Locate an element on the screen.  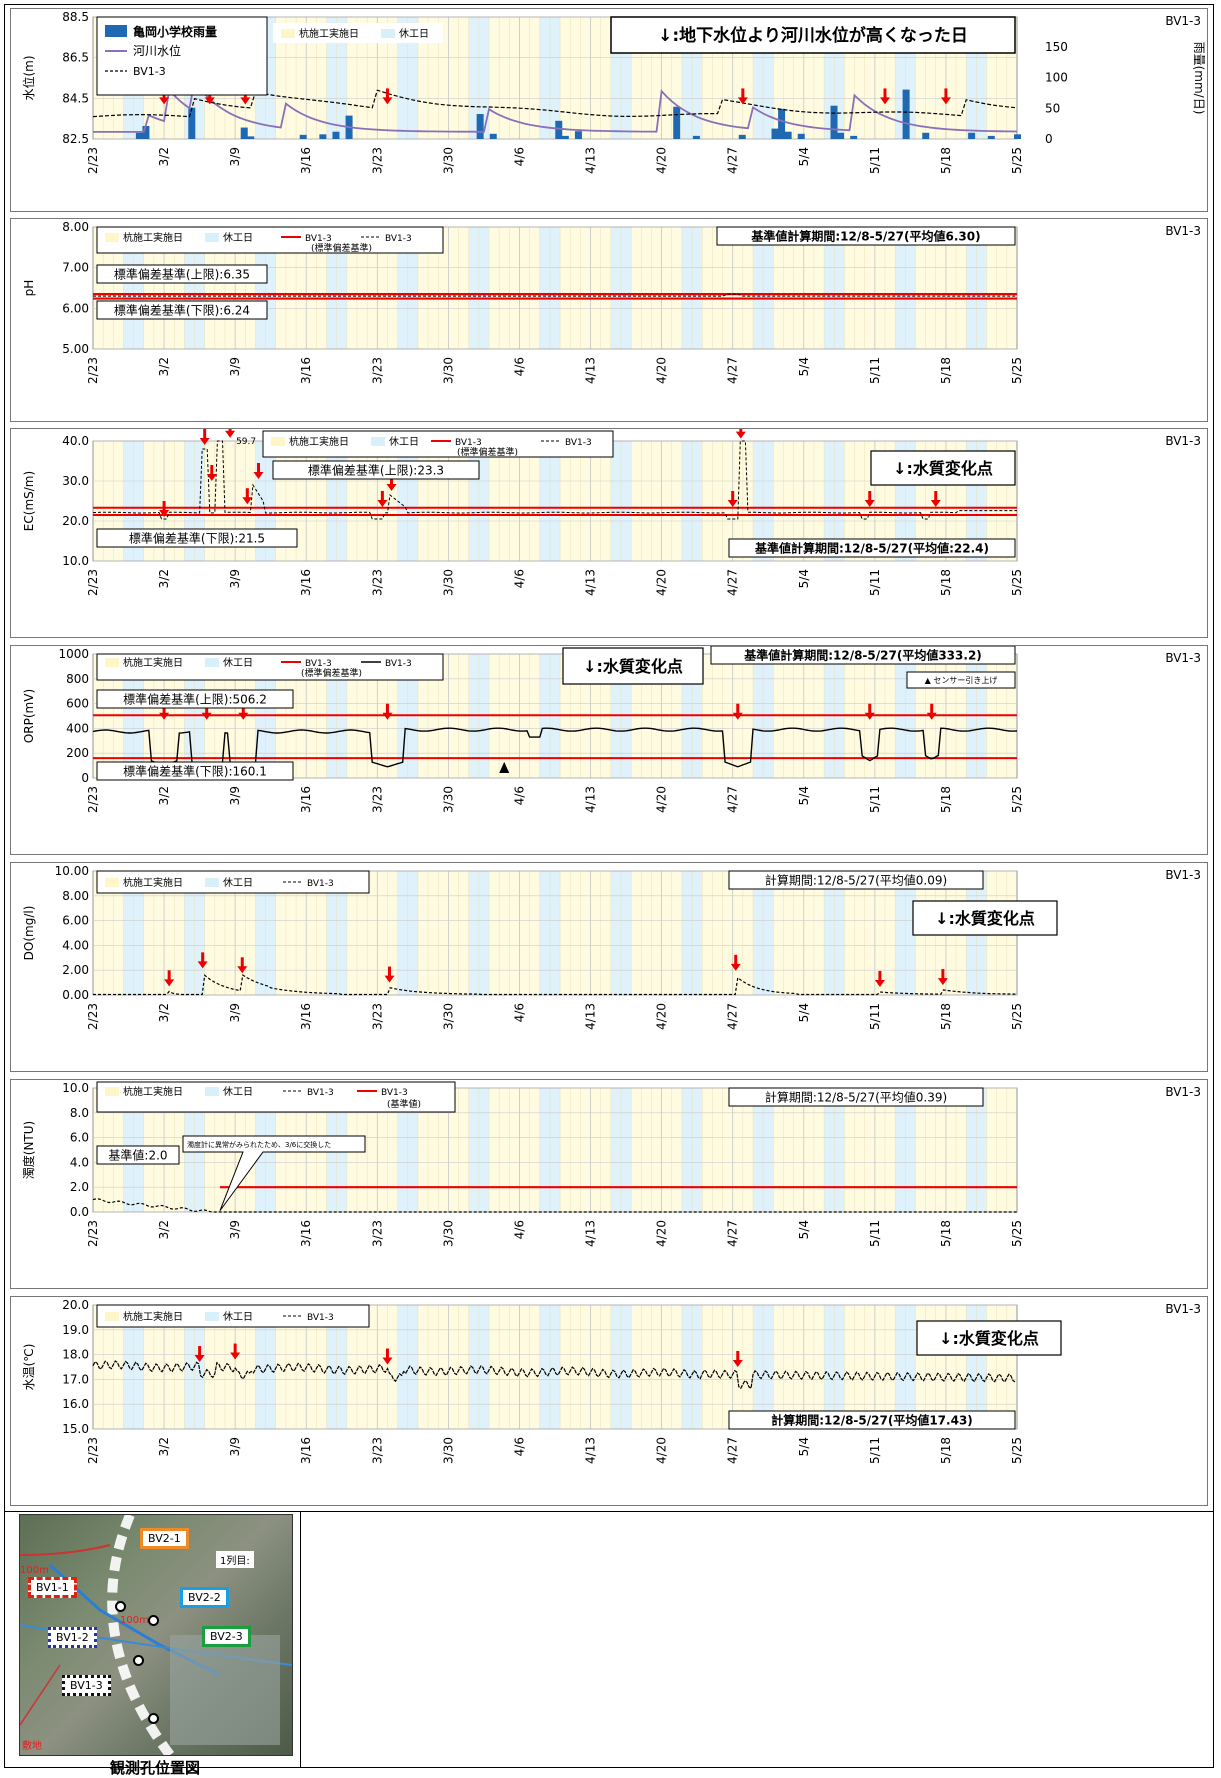
y2-tick-label: 50 is located at coordinates (1052, 108).